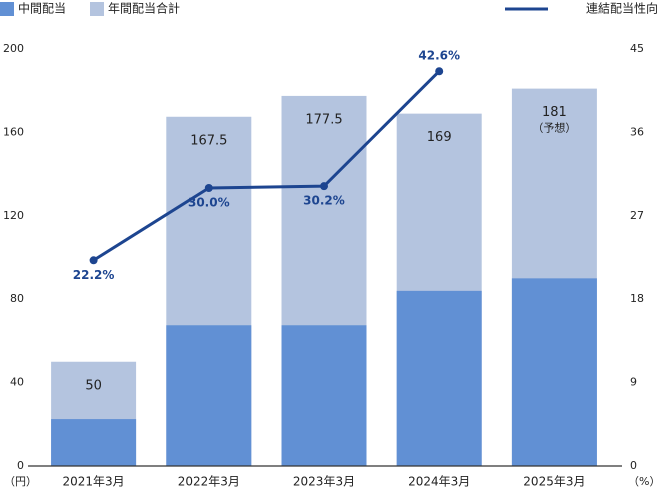 This screenshot has width=660, height=490. What do you see at coordinates (633, 382) in the screenshot?
I see `y2-tick-label: 9` at bounding box center [633, 382].